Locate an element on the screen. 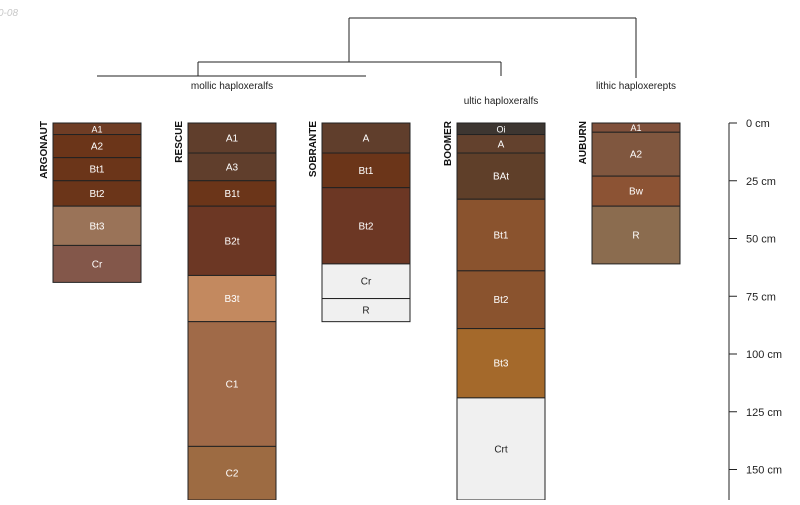 The image size is (800, 505). horizon-label: Crt is located at coordinates (501, 449).